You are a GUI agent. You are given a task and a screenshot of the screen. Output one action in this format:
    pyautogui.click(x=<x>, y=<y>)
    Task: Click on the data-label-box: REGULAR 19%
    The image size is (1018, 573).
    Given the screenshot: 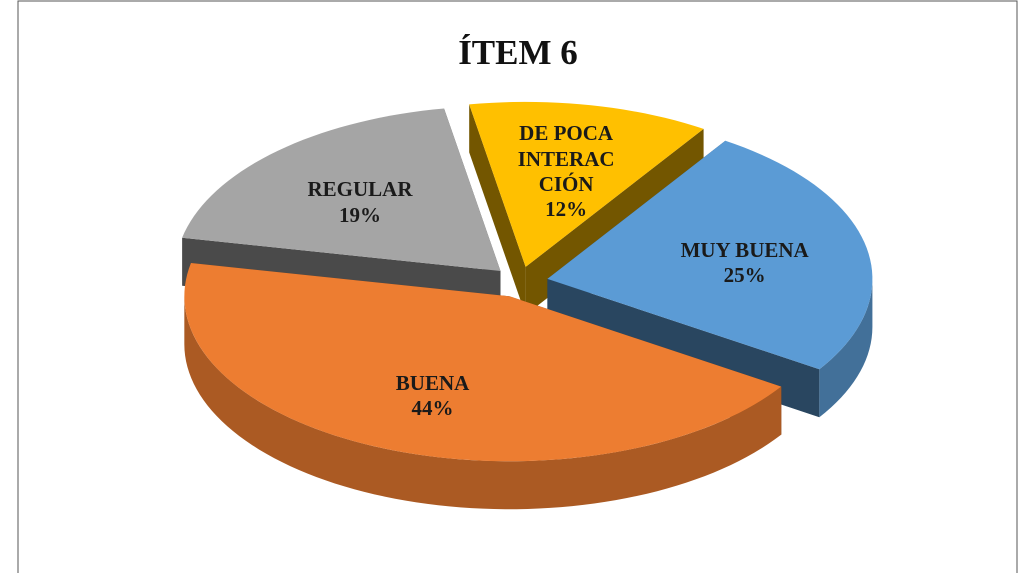 What is the action you would take?
    pyautogui.click(x=360, y=203)
    